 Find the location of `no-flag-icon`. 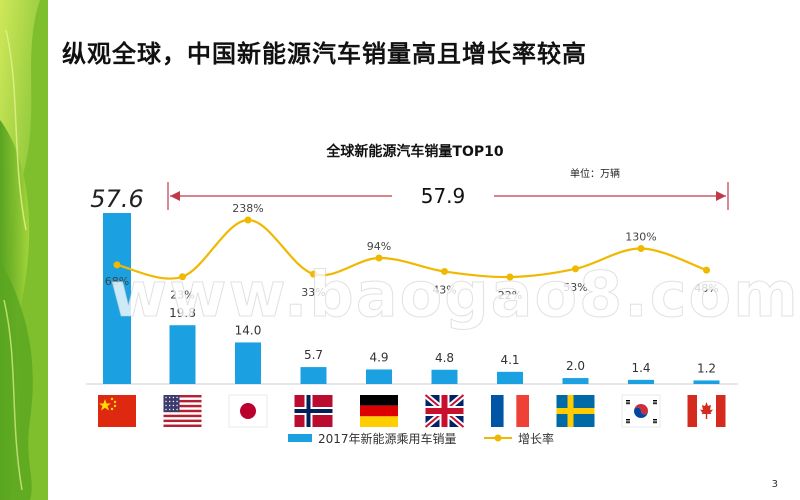

no-flag-icon is located at coordinates (313, 411).